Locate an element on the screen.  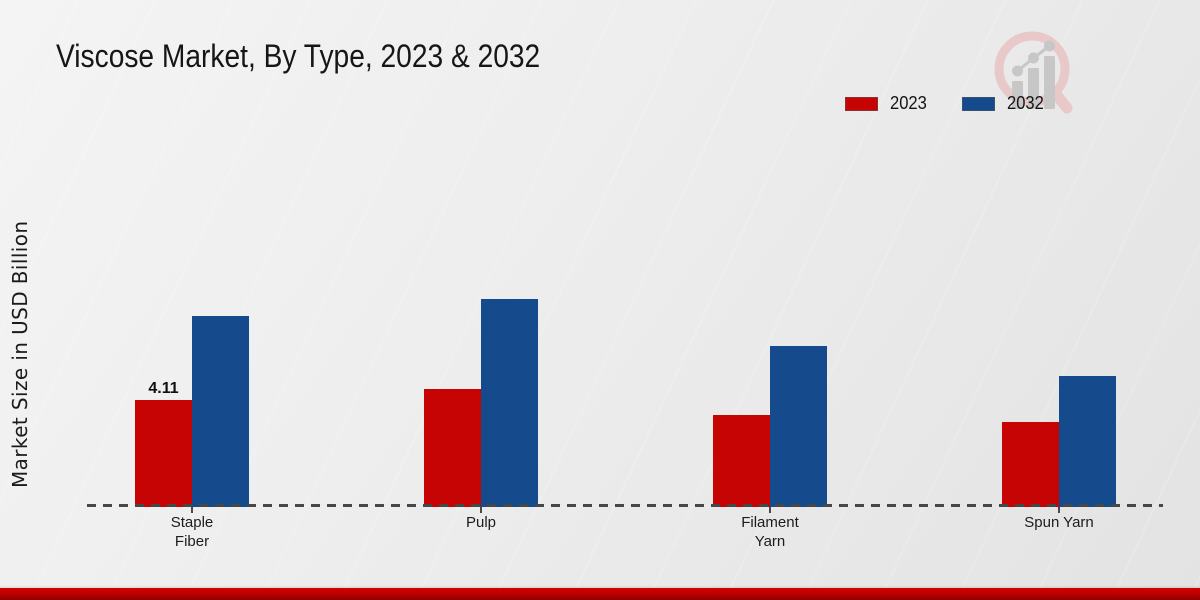
legend: 2023 2032 is located at coordinates (946, 103).